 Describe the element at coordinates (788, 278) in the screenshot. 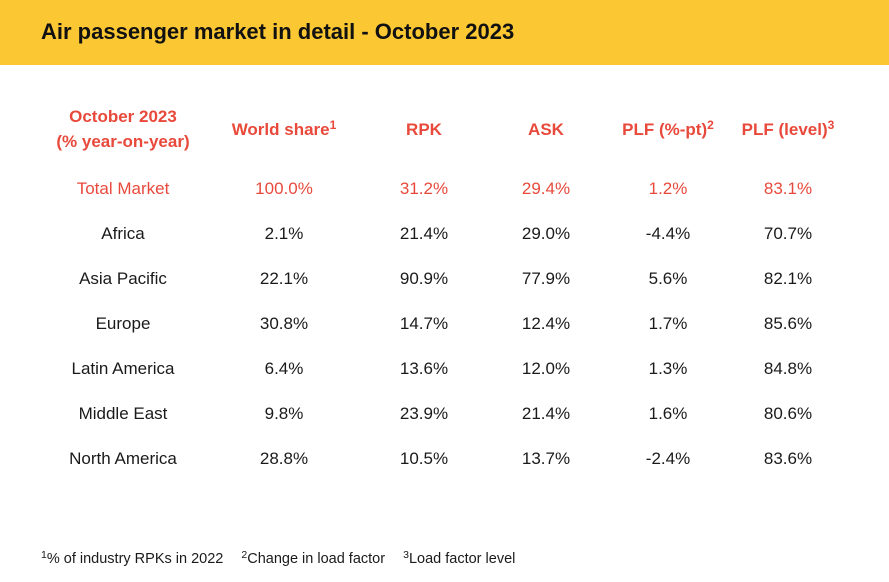

I see `plf-level-value: 82.1%` at that location.